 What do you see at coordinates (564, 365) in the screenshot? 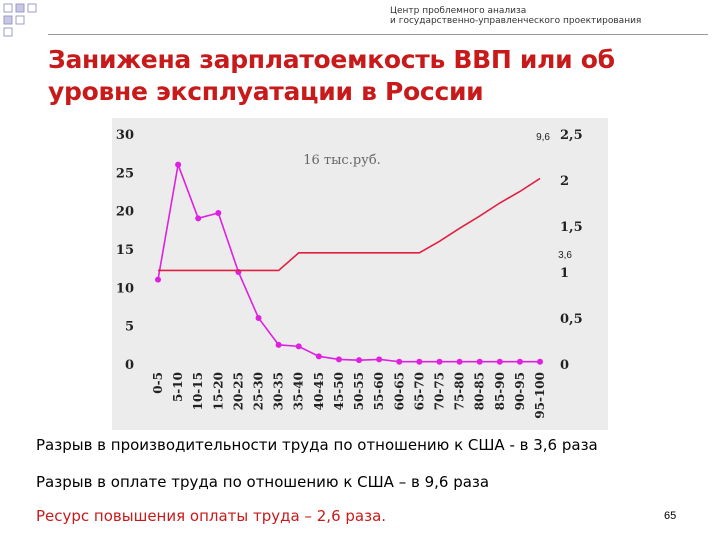
I see `y-right-tick-label: 0` at bounding box center [564, 365].